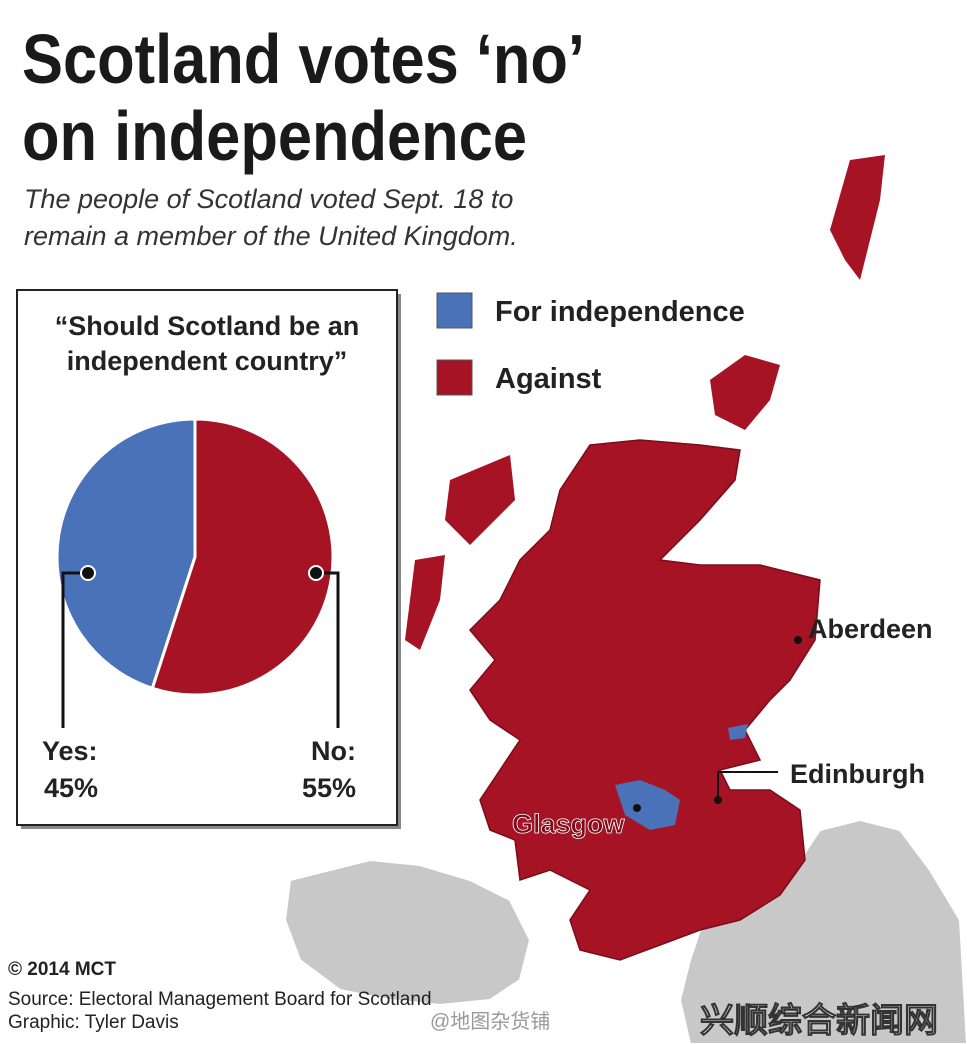  What do you see at coordinates (747, 785) in the screenshot?
I see `edinburgh-leader` at bounding box center [747, 785].